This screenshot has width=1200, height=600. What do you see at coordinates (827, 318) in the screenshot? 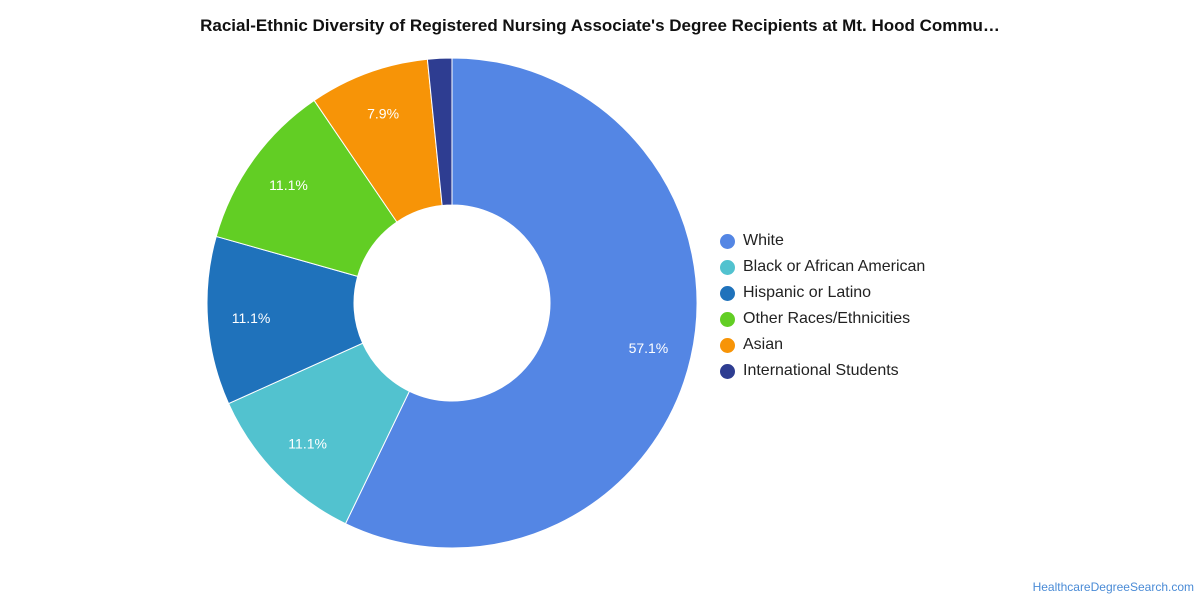
I see `legend-label: Other Races/Ethnicities` at bounding box center [827, 318].